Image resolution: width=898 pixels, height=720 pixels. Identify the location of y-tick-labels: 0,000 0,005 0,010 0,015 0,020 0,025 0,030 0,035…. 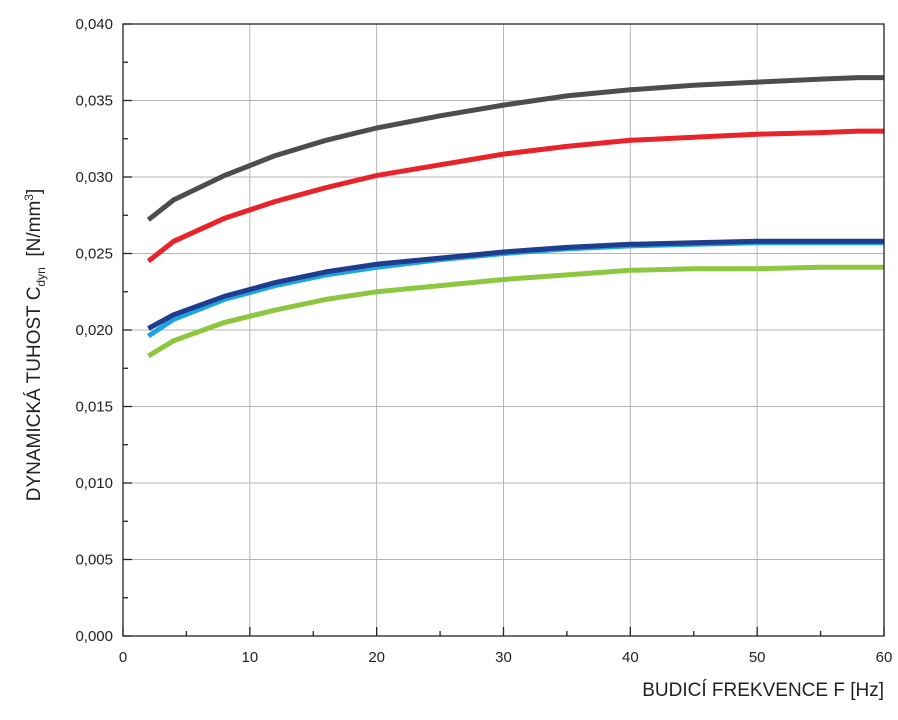
(94, 330).